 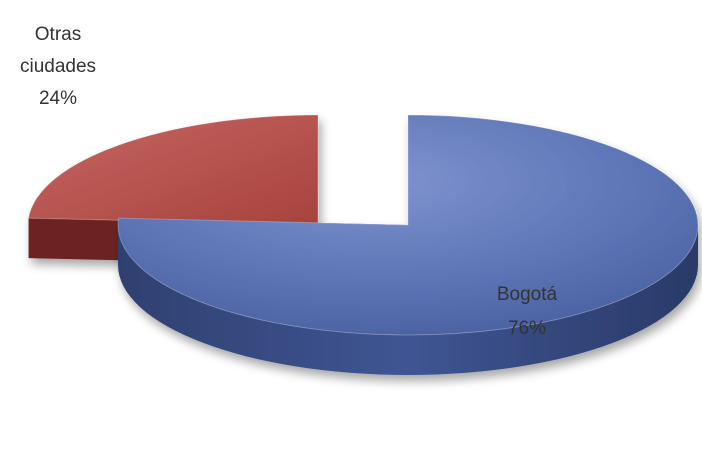 What do you see at coordinates (58, 34) in the screenshot?
I see `label-line-otras: Otras` at bounding box center [58, 34].